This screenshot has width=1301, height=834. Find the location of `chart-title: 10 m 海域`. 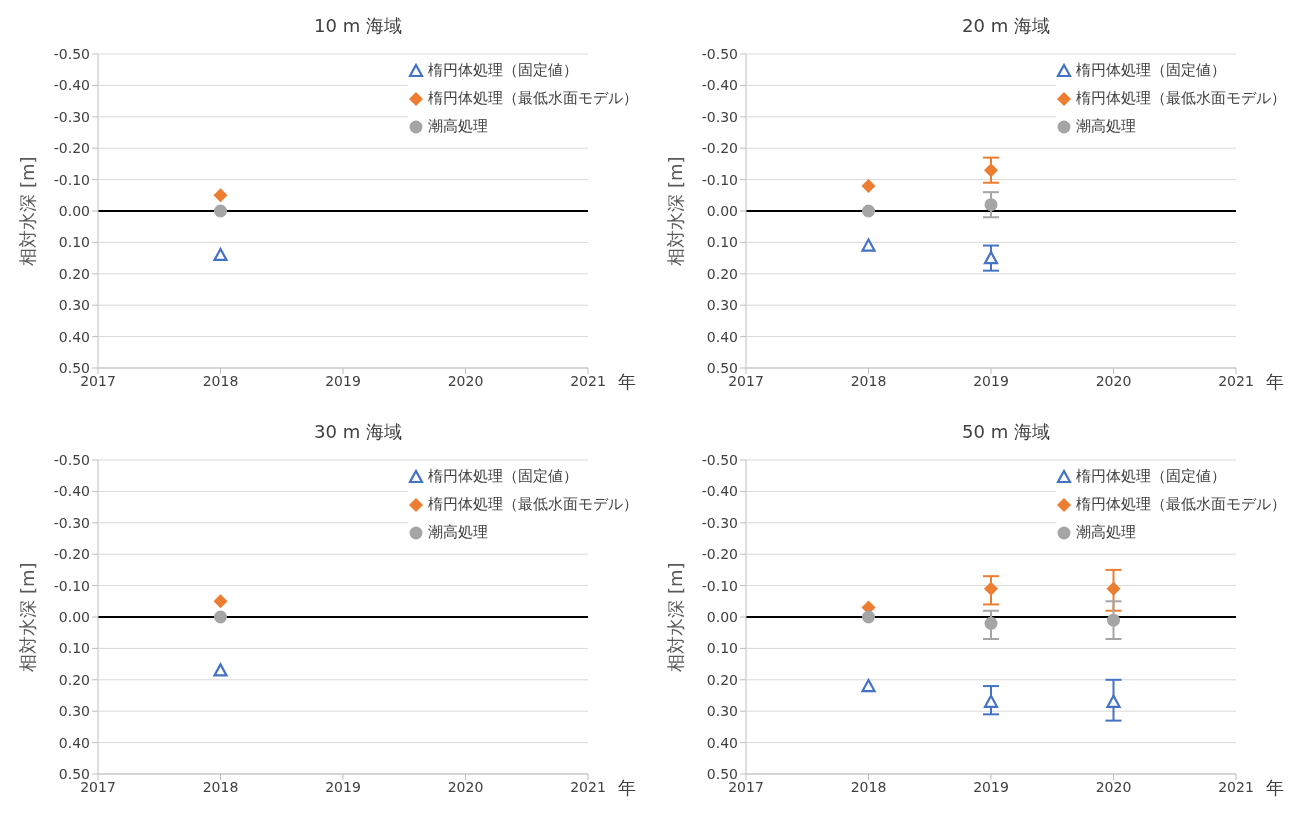

chart-title: 10 m 海域 is located at coordinates (358, 26).